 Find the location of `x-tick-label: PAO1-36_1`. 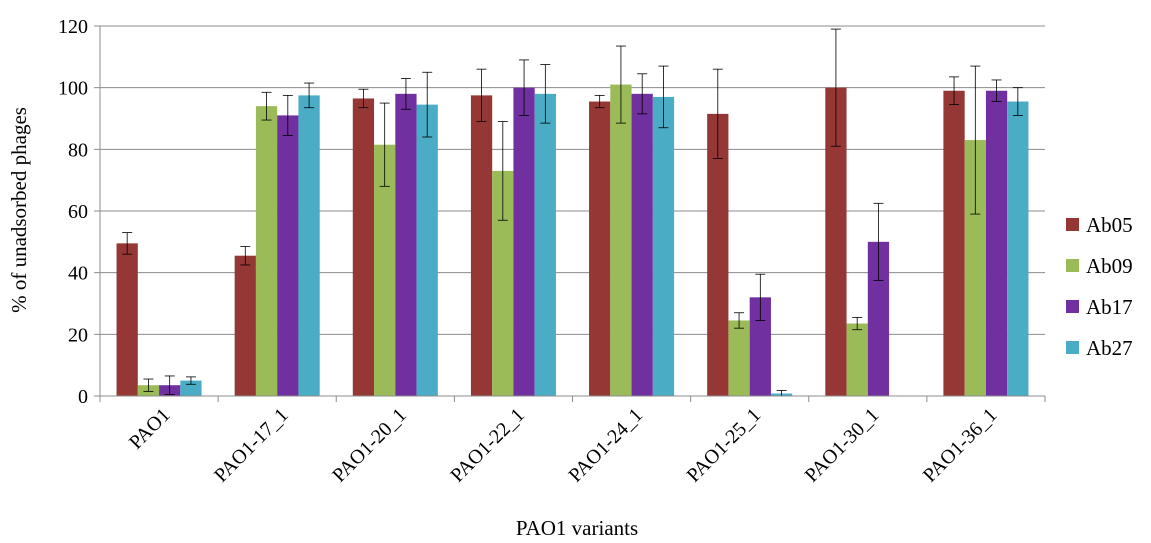

x-tick-label: PAO1-36_1 is located at coordinates (960, 445).